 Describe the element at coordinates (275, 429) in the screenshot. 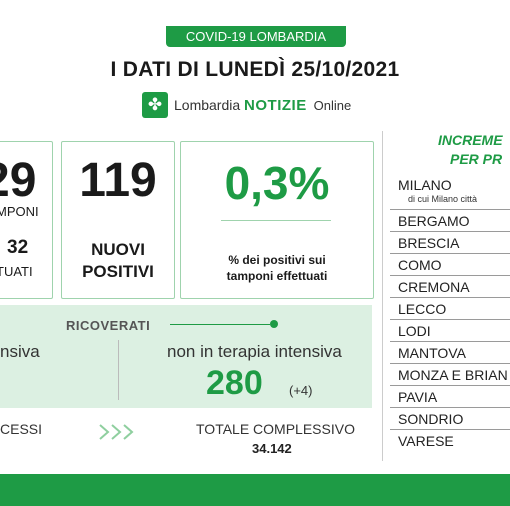

I see `totale-complessivo-label: TOTALE COMPLESSIVO` at that location.